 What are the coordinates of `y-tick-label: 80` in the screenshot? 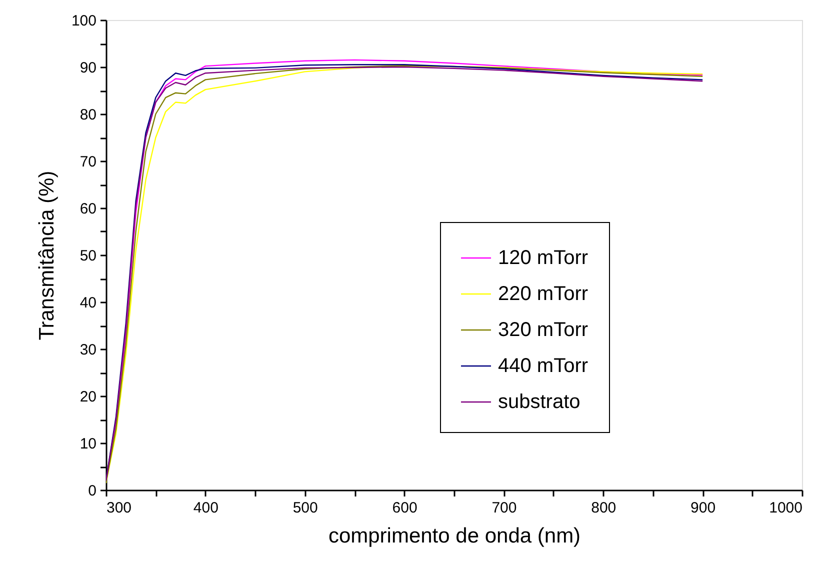 It's located at (88, 115).